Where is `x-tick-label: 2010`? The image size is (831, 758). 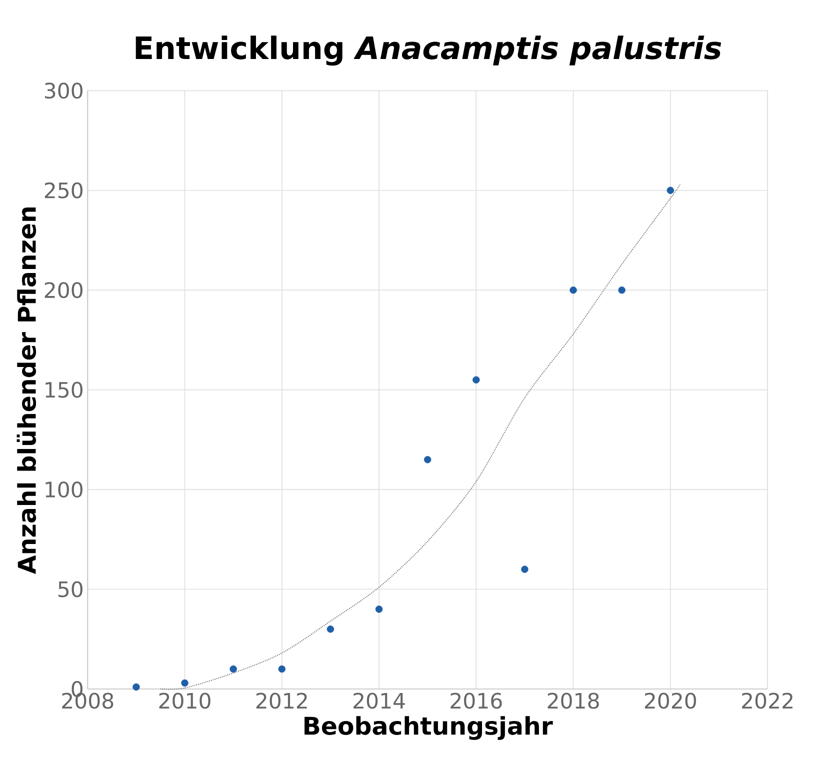 x-tick-label: 2010 is located at coordinates (184, 700).